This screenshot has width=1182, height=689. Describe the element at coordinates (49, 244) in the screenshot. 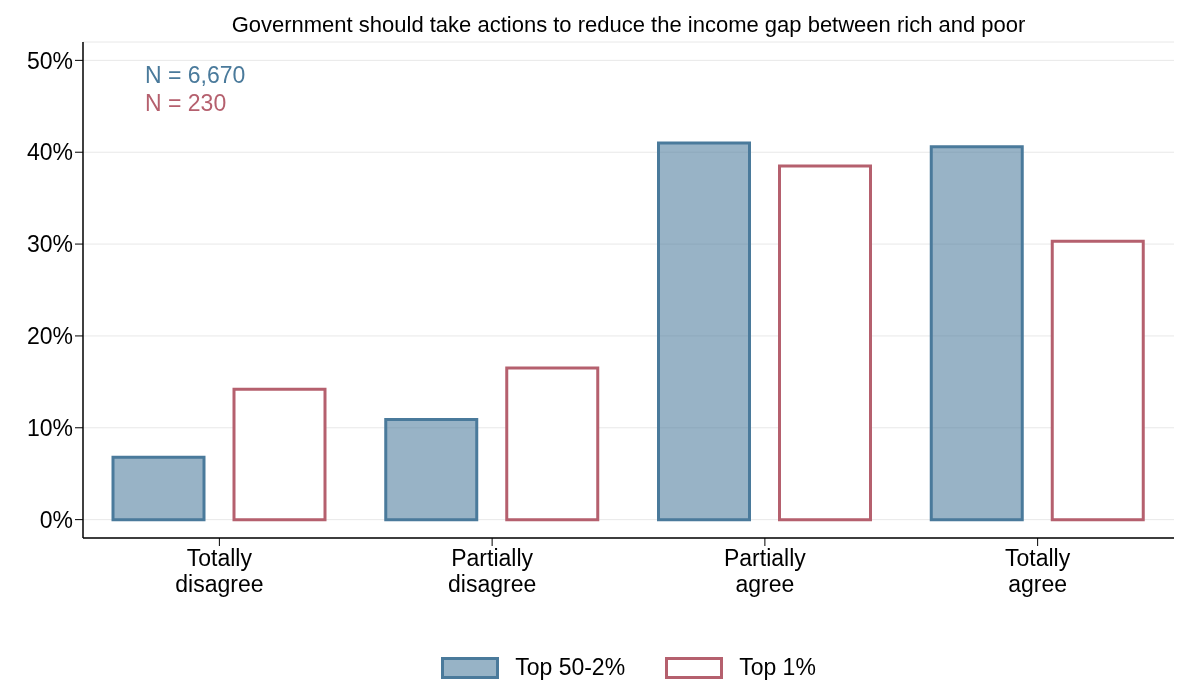

I see `y-tick-label: 30%` at that location.